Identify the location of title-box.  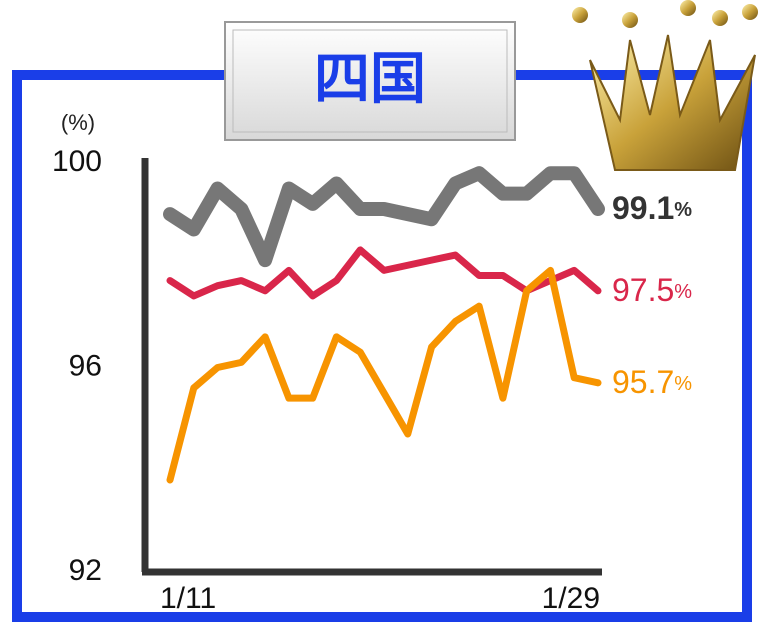
(370, 81).